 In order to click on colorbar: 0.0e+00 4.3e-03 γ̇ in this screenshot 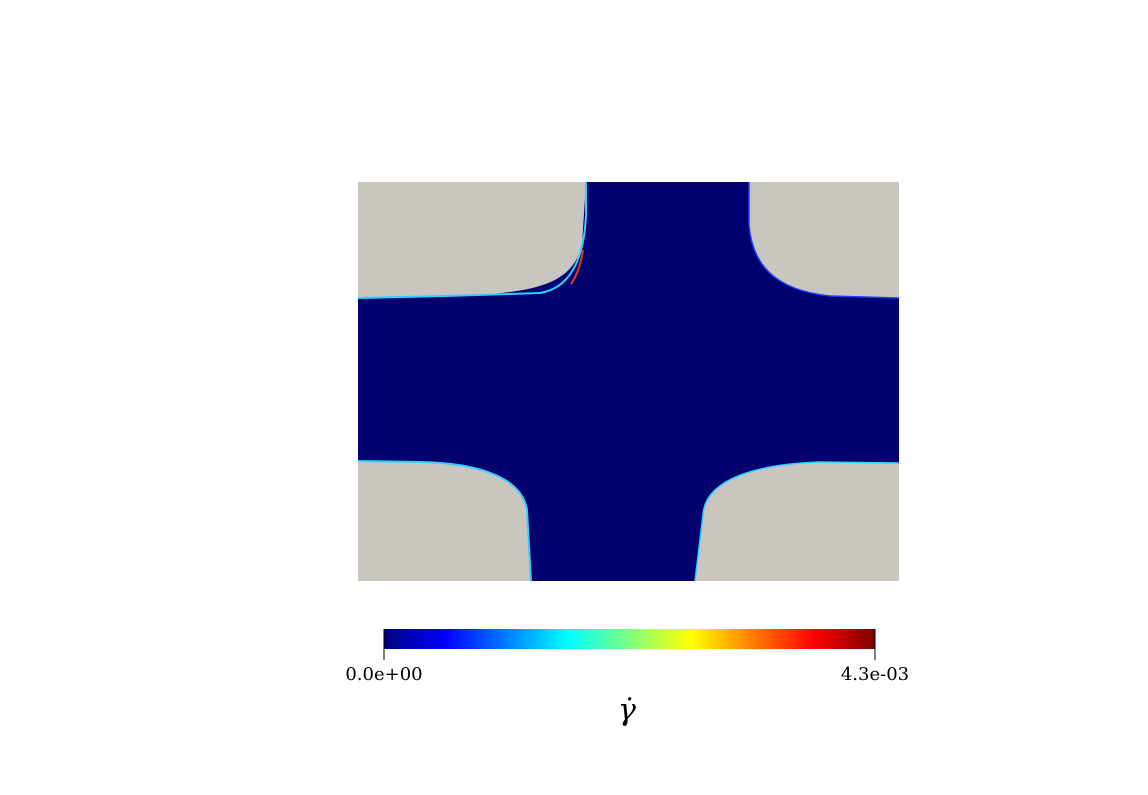, I will do `click(627, 678)`.